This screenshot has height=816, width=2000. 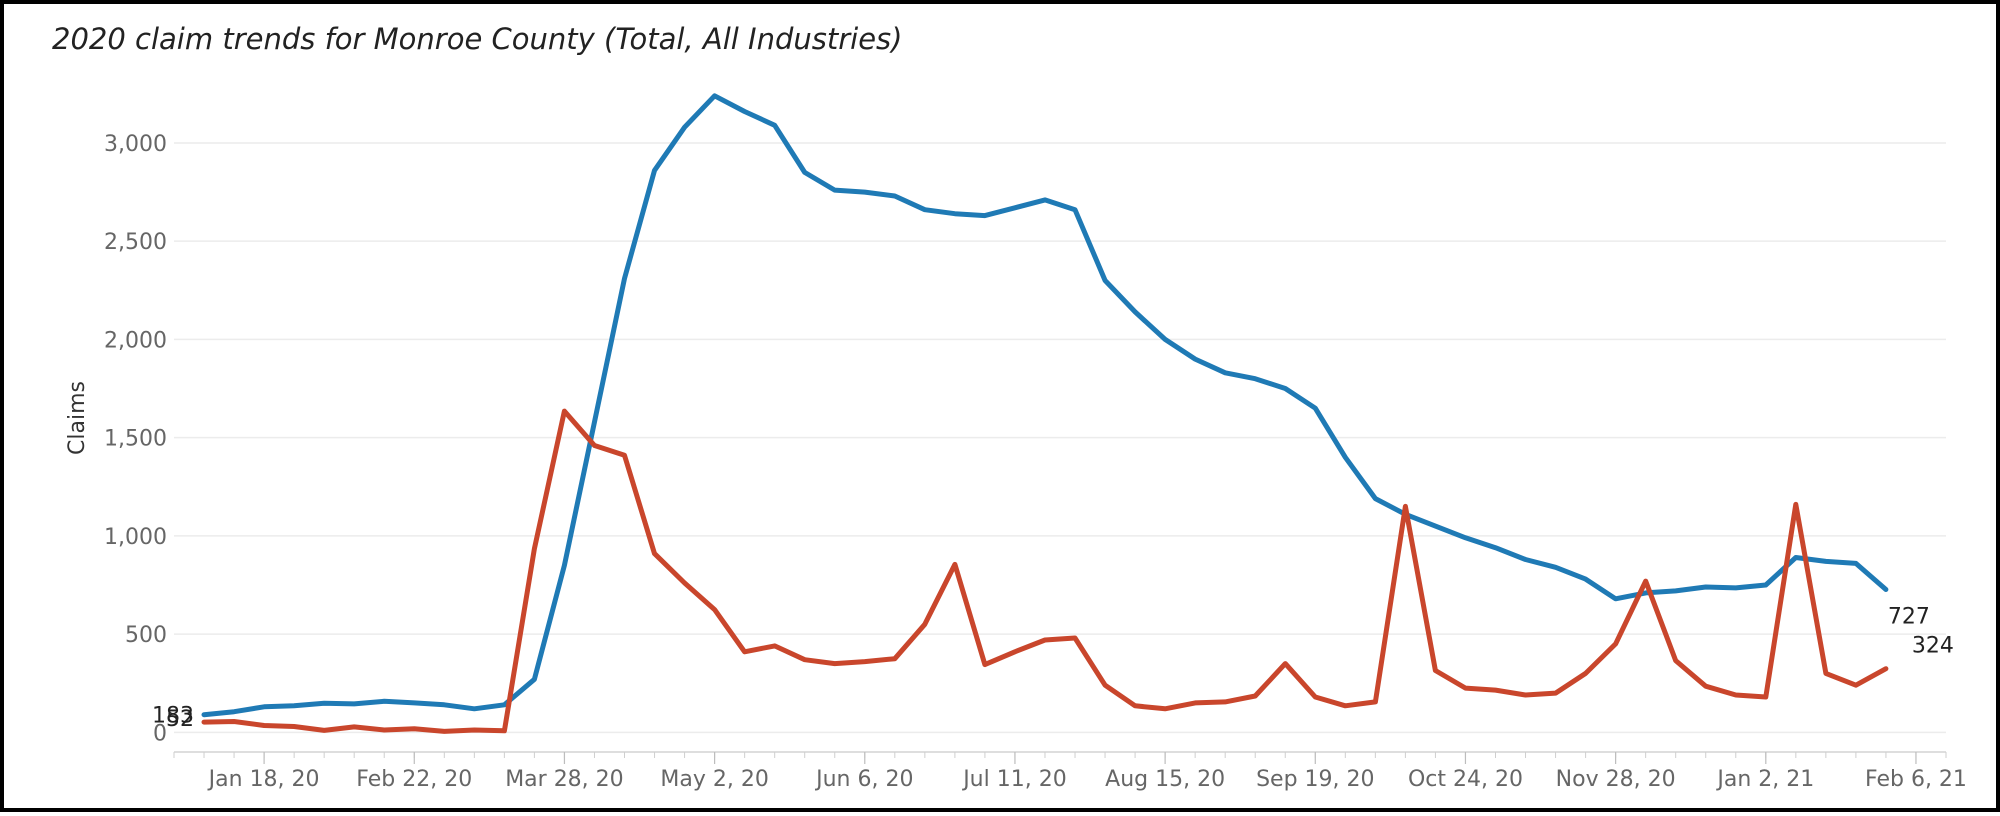 What do you see at coordinates (714, 779) in the screenshot?
I see `x-tick-label: May 2, 20` at bounding box center [714, 779].